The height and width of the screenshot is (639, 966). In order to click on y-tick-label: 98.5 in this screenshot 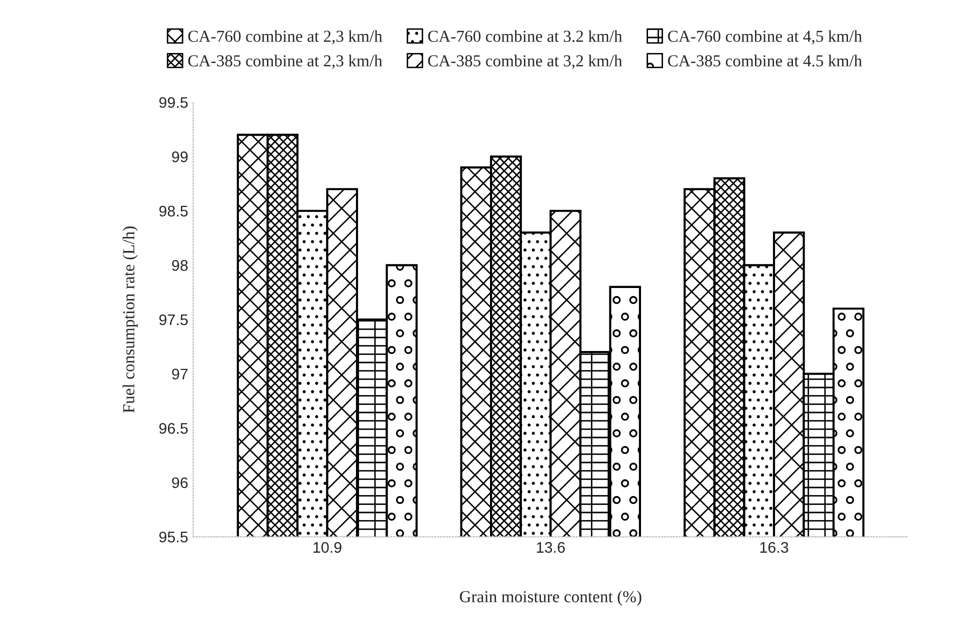, I will do `click(173, 211)`.